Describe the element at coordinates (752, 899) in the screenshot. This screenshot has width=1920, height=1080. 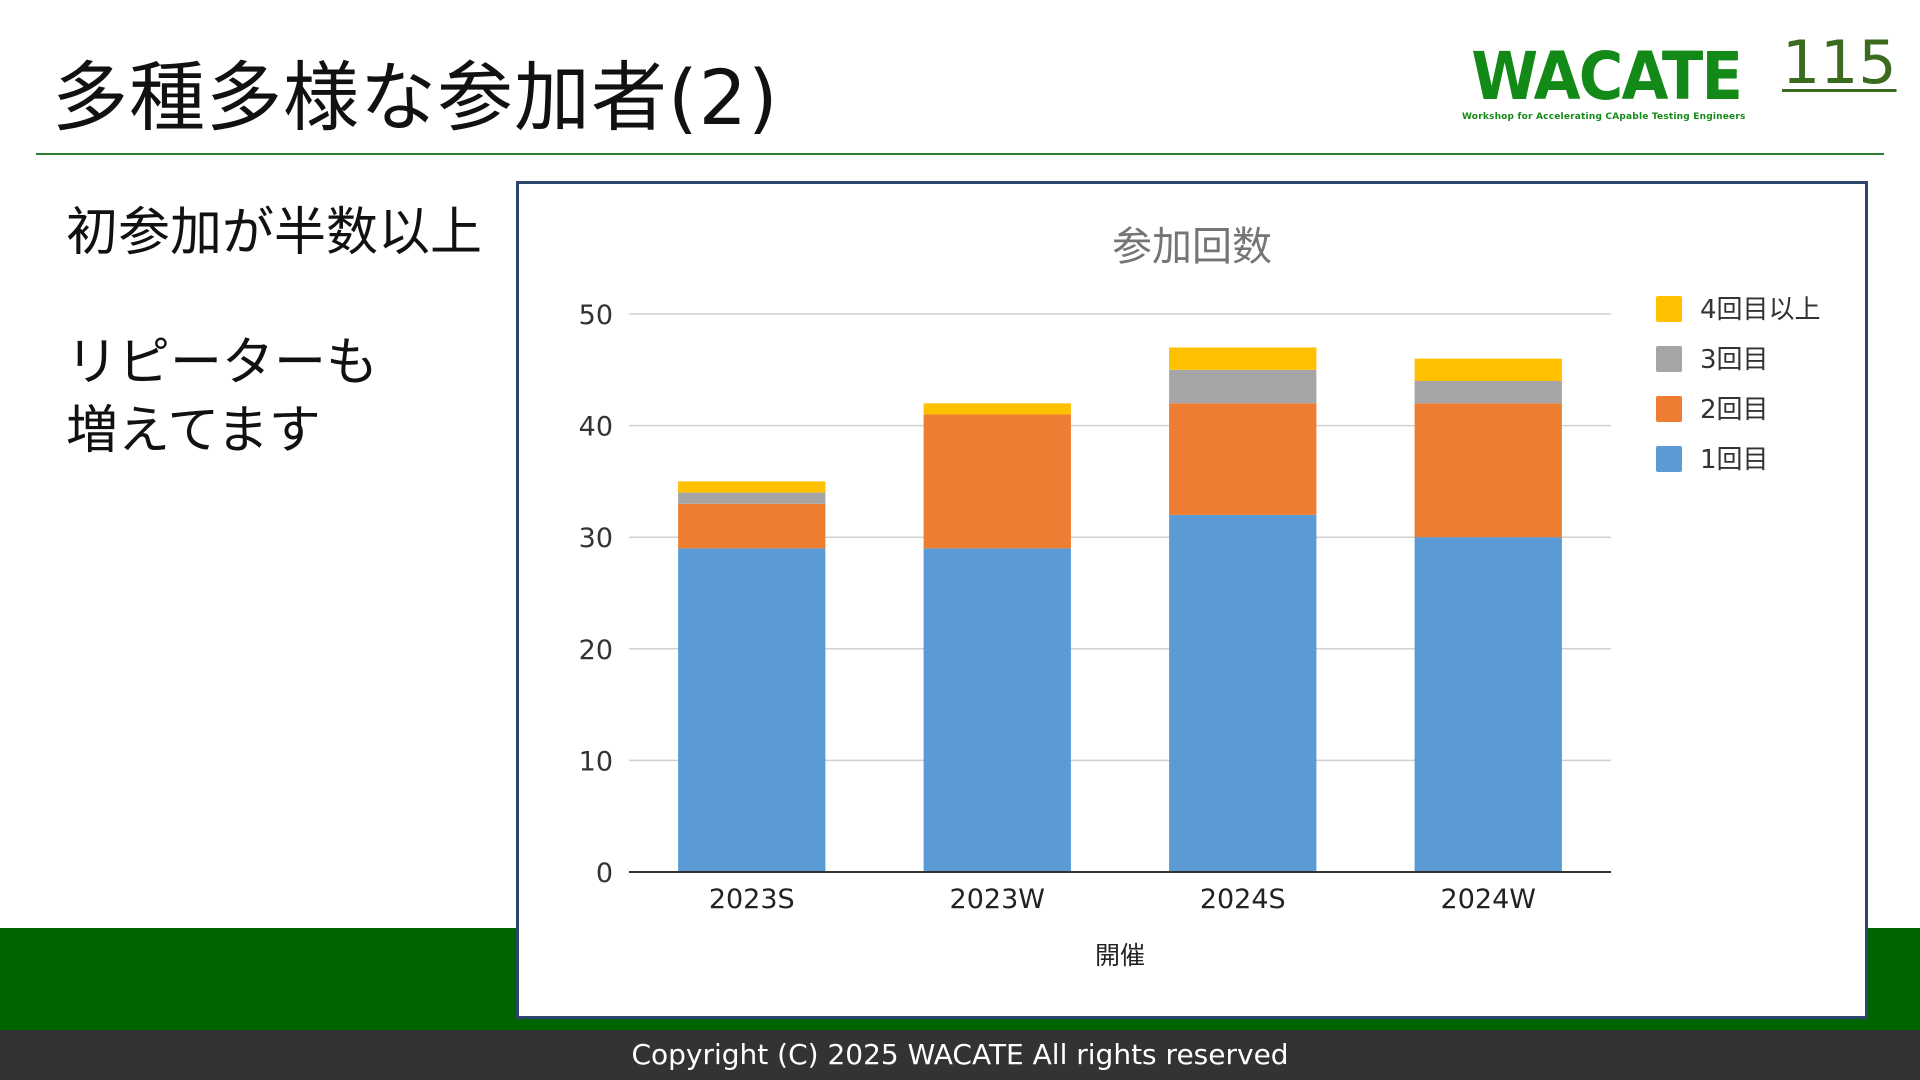
I see `x-tick-label-2023S: 2023S` at that location.